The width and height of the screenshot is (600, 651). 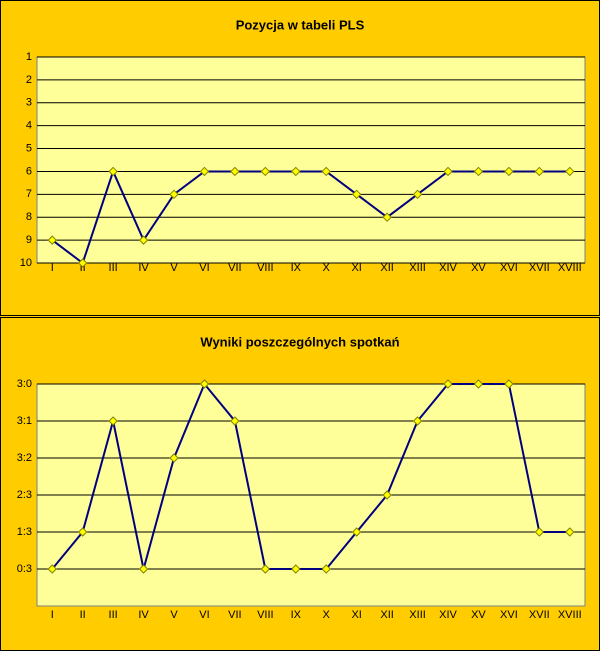 What do you see at coordinates (29, 126) in the screenshot?
I see `y-tick-label: 4` at bounding box center [29, 126].